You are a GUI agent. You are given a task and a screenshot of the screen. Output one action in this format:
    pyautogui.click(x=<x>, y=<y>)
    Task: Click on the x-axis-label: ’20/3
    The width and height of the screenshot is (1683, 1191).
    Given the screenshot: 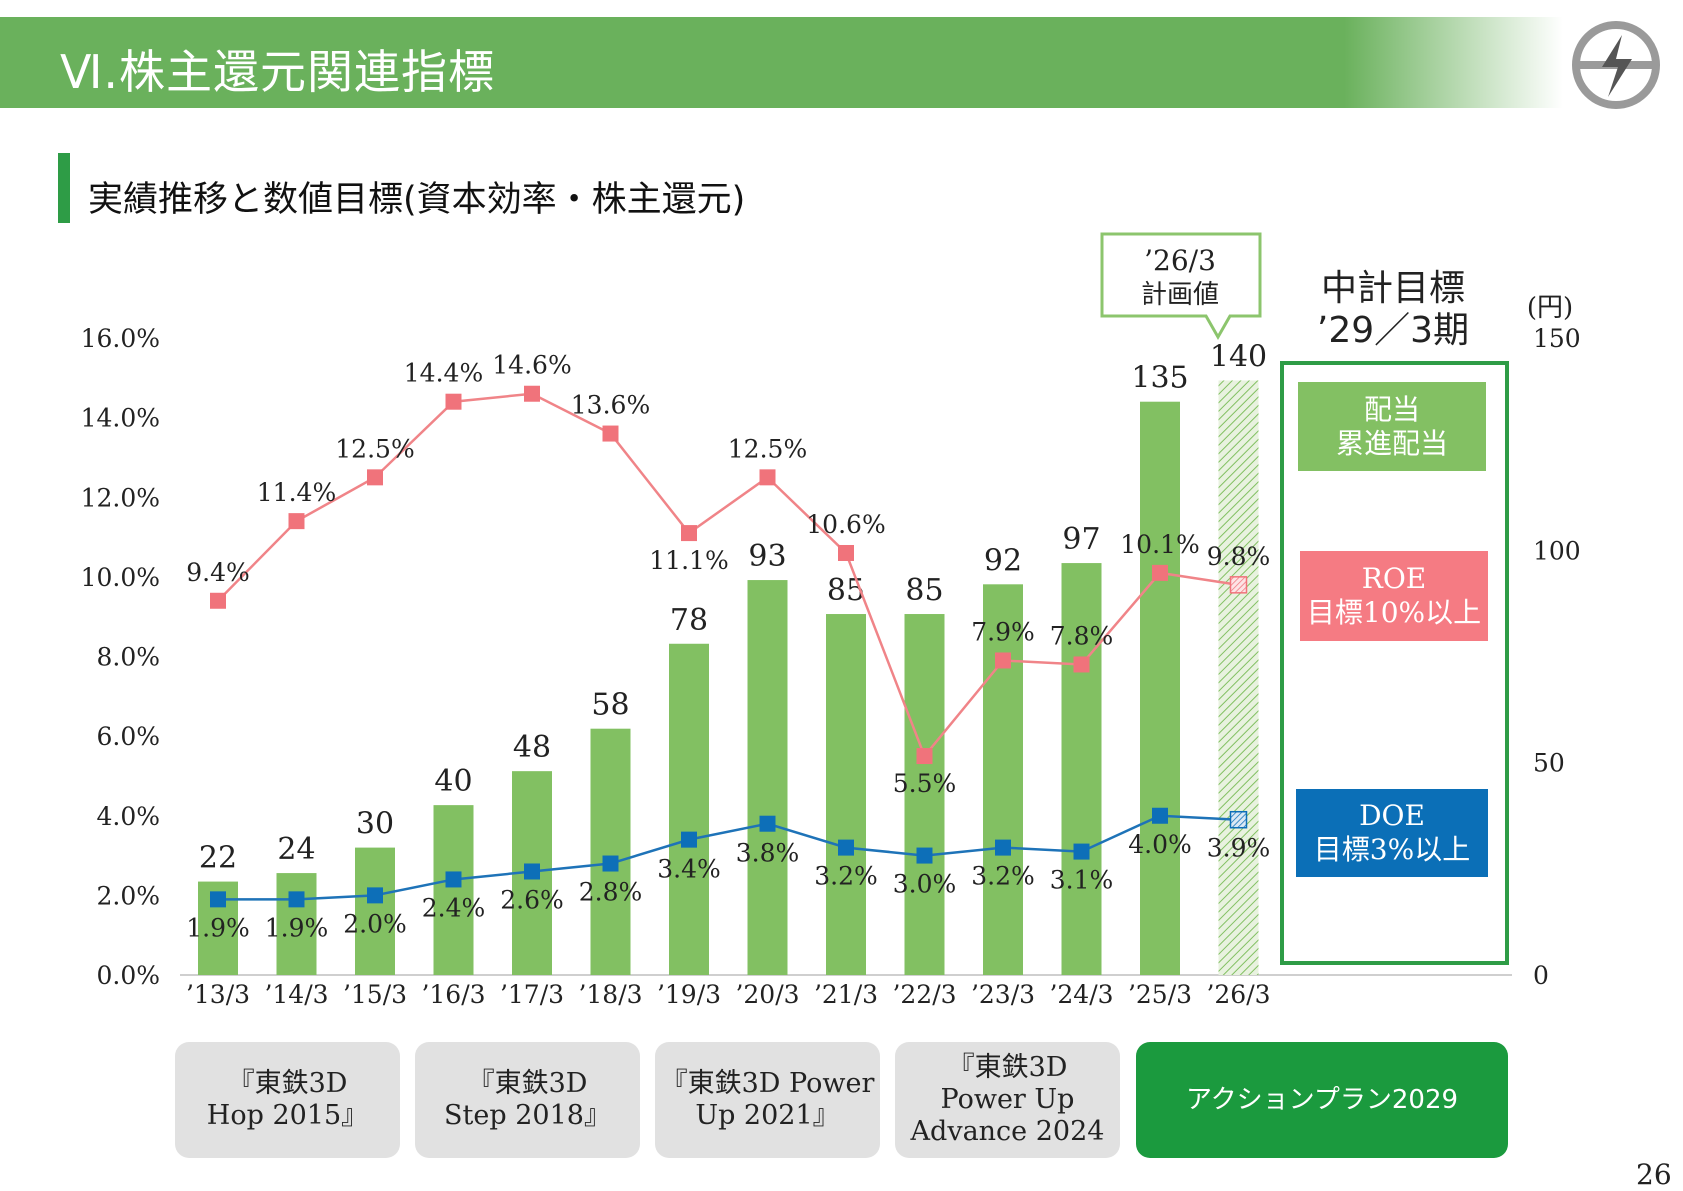 What is the action you would take?
    pyautogui.click(x=767, y=994)
    